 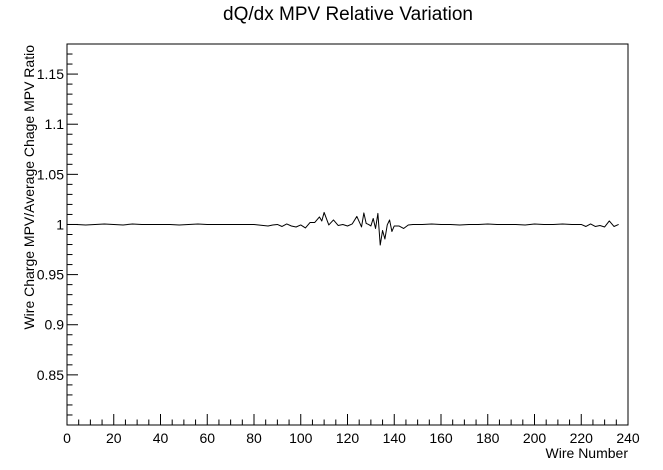 What do you see at coordinates (582, 438) in the screenshot?
I see `x-tick-label: 220` at bounding box center [582, 438].